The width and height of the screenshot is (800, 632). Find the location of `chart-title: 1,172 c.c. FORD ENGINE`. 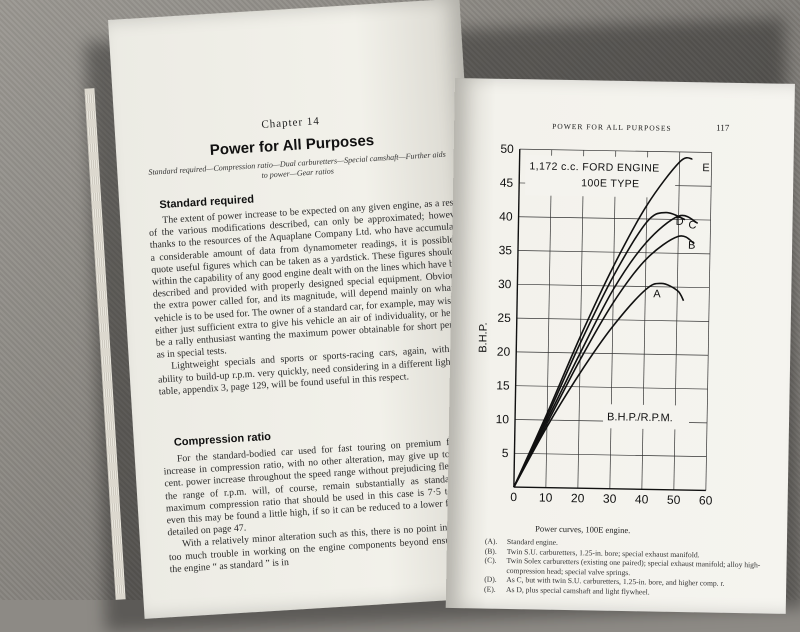

chart-title: 1,172 c.c. FORD ENGINE is located at coordinates (594, 167).